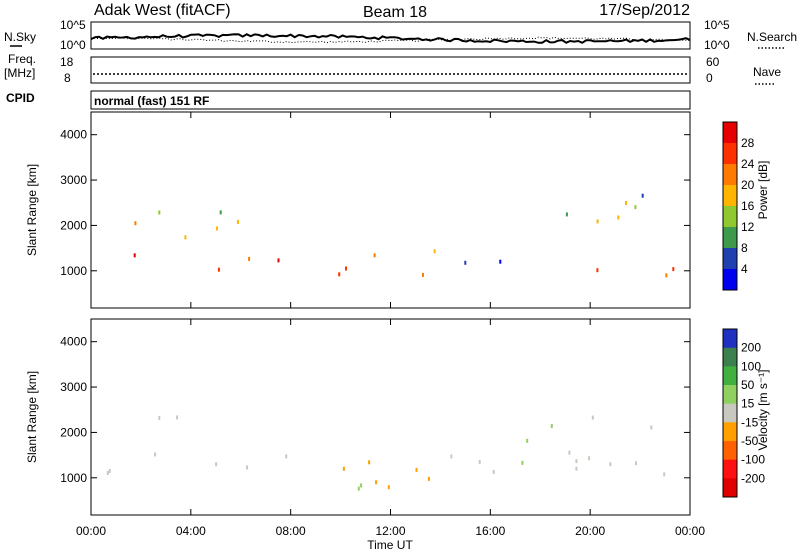 This screenshot has width=800, height=554. I want to click on colorbar-tick-label: 200, so click(751, 348).